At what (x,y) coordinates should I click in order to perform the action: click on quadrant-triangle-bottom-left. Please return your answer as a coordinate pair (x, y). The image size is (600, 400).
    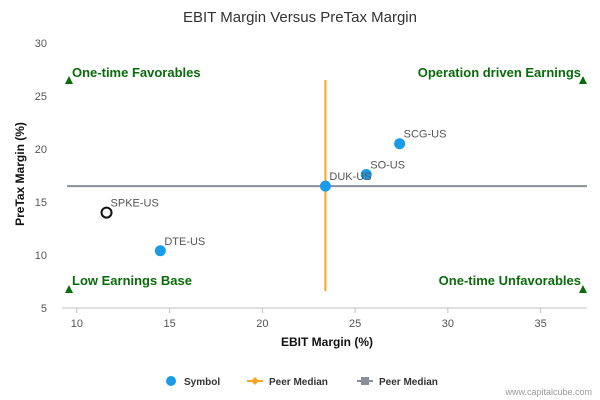
    Looking at the image, I should click on (69, 289).